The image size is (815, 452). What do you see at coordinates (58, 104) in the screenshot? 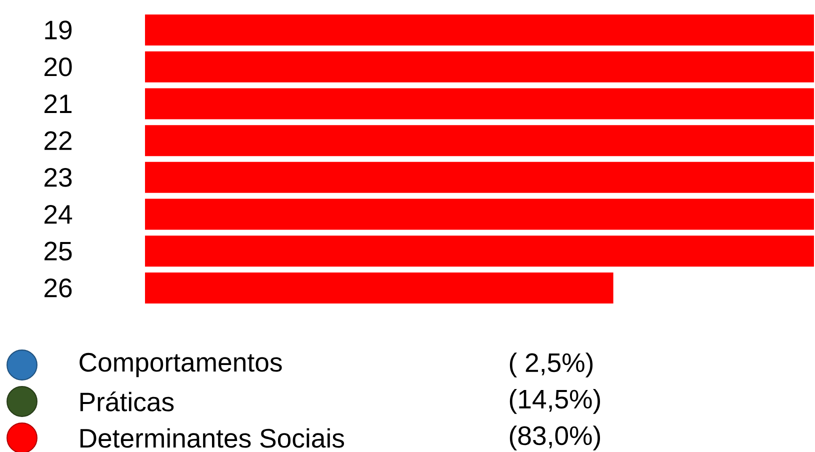
I see `y-tick-label: 21` at bounding box center [58, 104].